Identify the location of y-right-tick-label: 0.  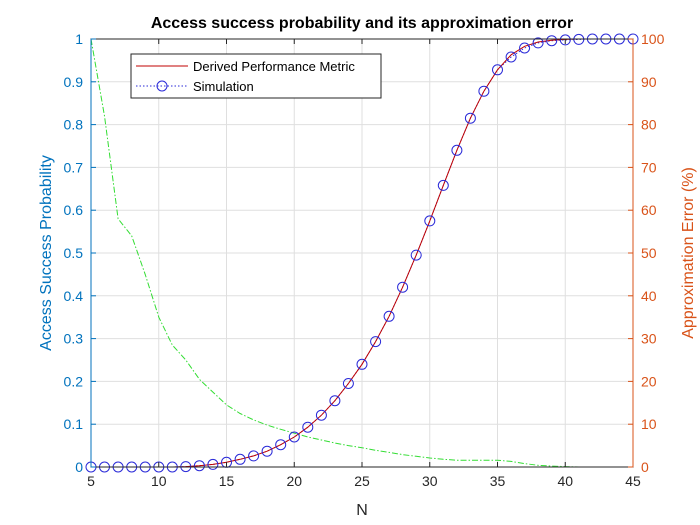
(645, 467).